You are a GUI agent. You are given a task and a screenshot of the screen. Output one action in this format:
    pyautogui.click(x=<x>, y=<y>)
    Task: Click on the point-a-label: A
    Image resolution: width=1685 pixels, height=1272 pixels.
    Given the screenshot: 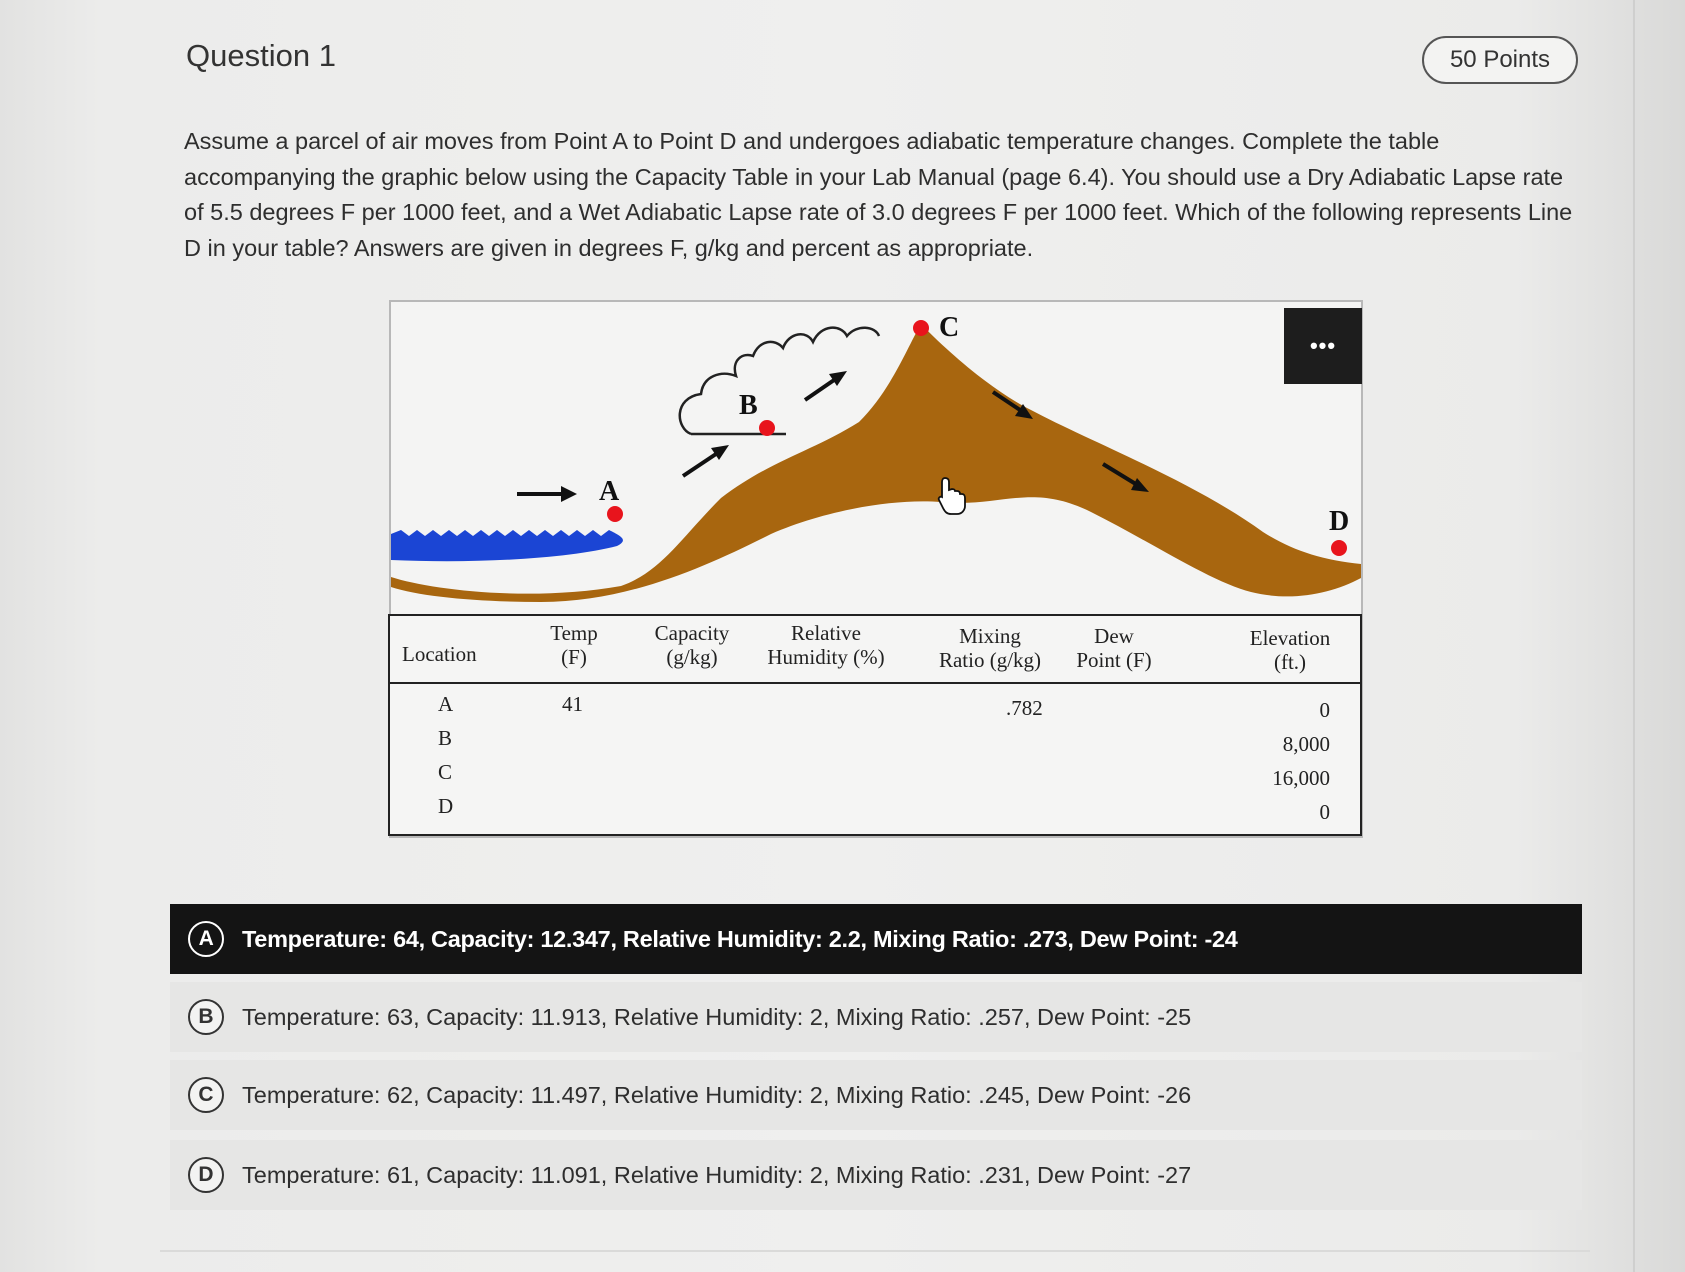 What is the action you would take?
    pyautogui.click(x=609, y=491)
    